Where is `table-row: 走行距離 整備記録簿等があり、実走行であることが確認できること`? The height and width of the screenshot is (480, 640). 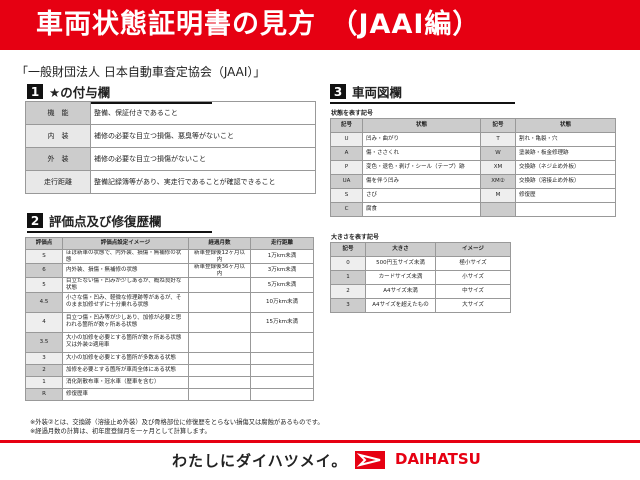 table-row: 走行距離 整備記録簿等があり、実走行であることが確認できること is located at coordinates (170, 182).